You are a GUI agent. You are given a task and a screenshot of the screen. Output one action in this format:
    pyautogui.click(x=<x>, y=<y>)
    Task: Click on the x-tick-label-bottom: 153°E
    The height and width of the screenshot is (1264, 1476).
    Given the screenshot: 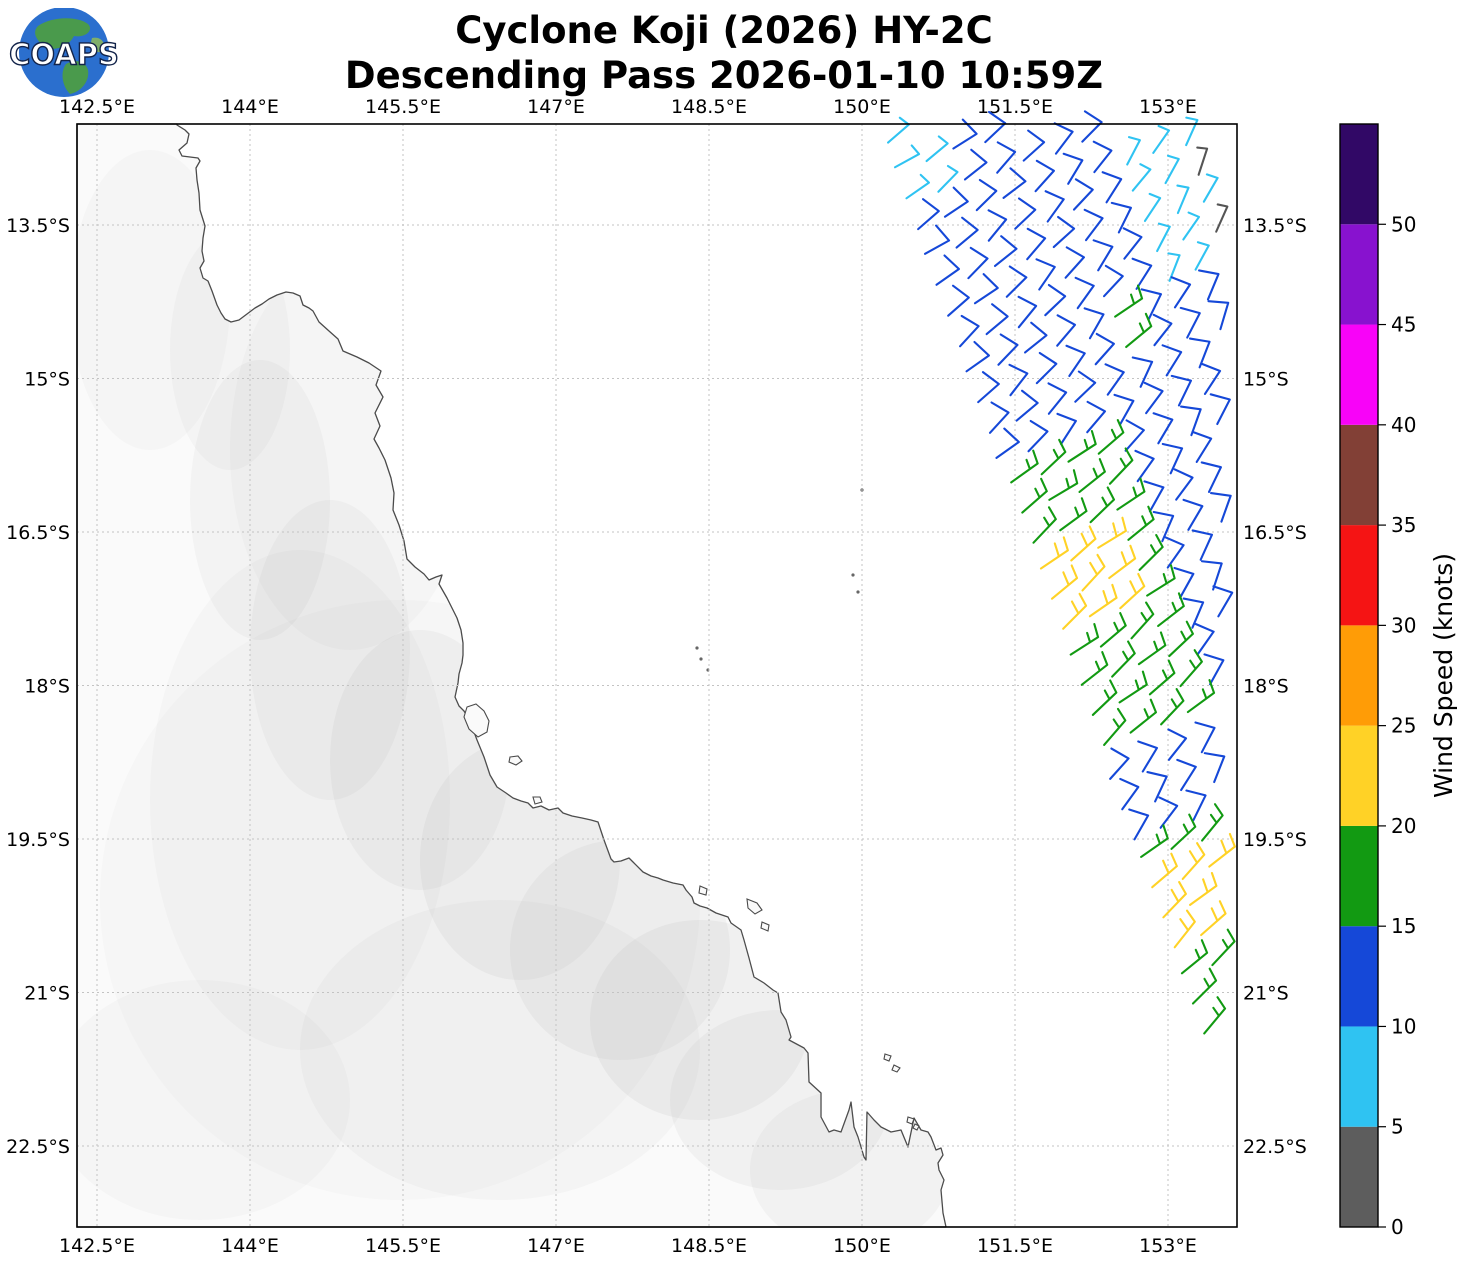 What is the action you would take?
    pyautogui.click(x=1168, y=1246)
    